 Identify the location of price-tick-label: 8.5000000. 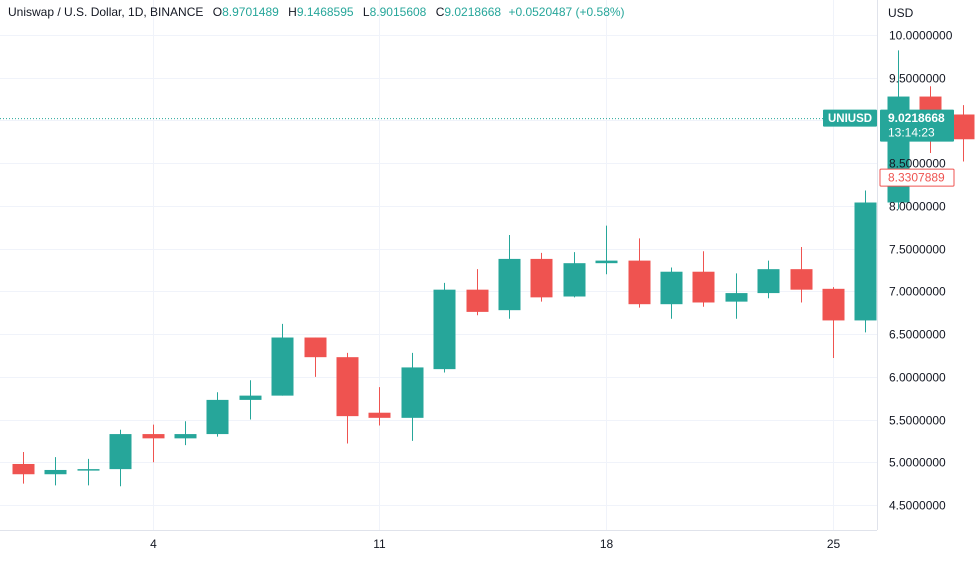
(917, 164).